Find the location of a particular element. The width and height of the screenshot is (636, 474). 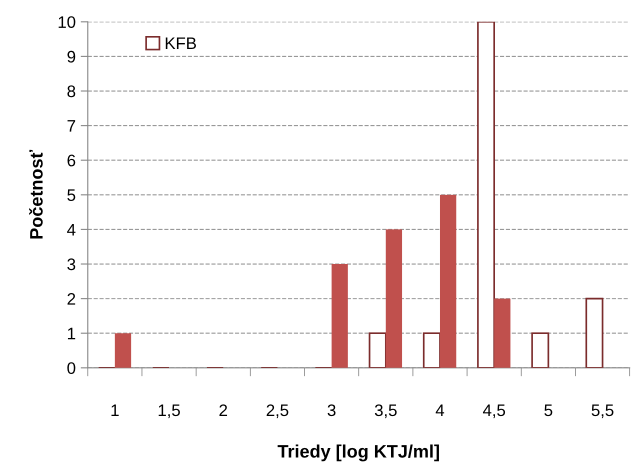

x-tick-label: 4 is located at coordinates (440, 410).